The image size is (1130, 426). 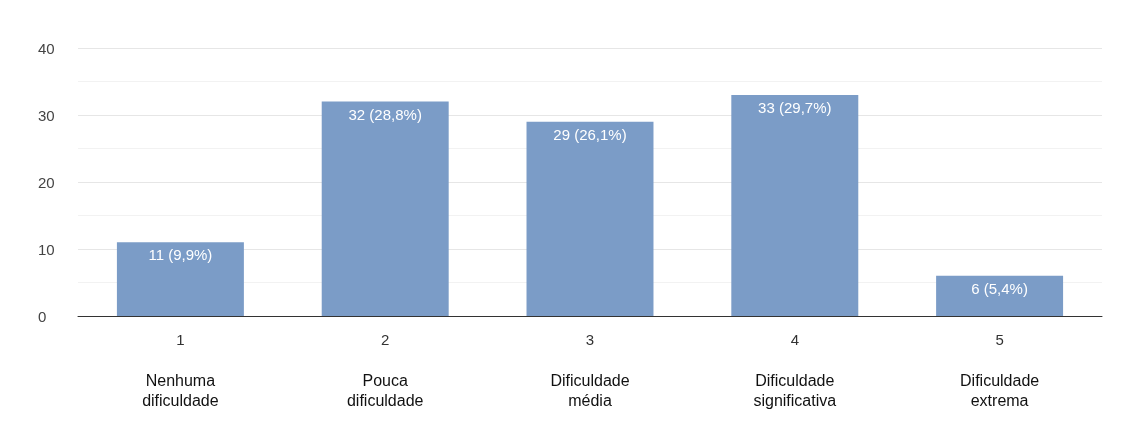 What do you see at coordinates (999, 339) in the screenshot?
I see `x-tick-label: 5` at bounding box center [999, 339].